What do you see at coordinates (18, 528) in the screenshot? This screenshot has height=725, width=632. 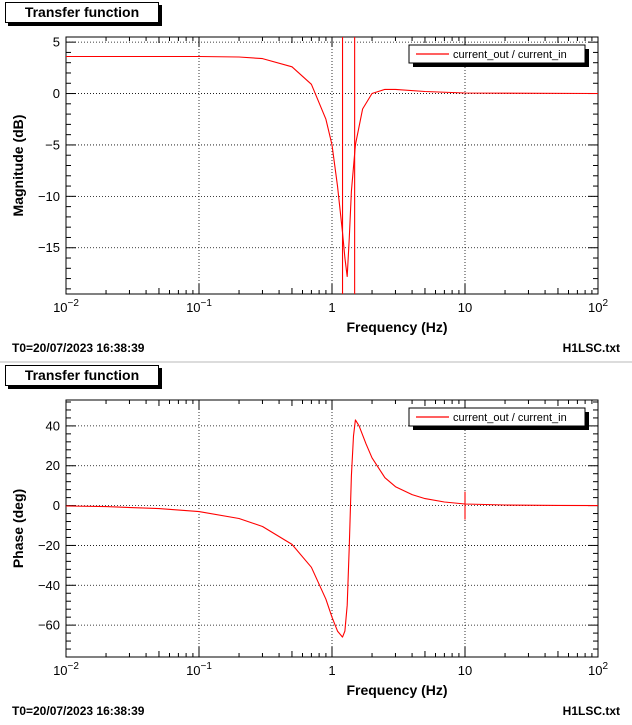 I see `phase-y-axis-label: Phase (deg)` at bounding box center [18, 528].